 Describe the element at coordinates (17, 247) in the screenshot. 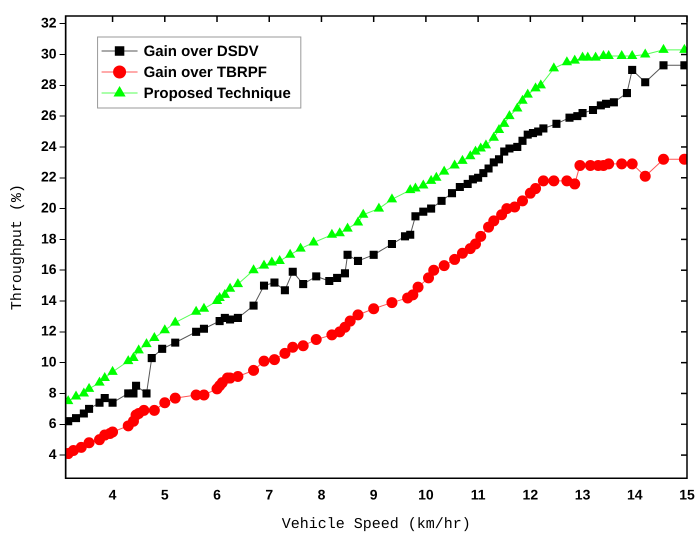

I see `y-axis-title: Throughput (%)` at that location.